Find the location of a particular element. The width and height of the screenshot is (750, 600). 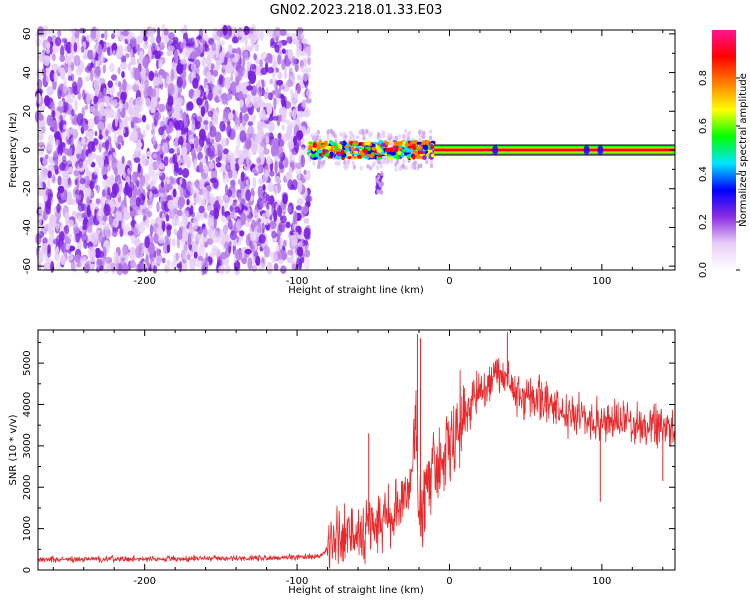

snr-y-tick-label: 4000 is located at coordinates (27, 404).